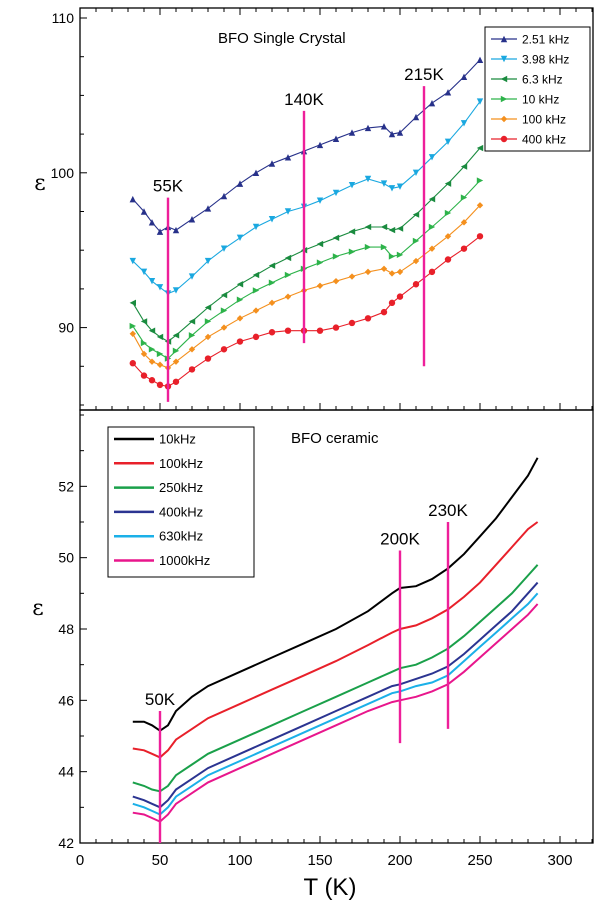 This screenshot has width=594, height=908. What do you see at coordinates (160, 860) in the screenshot?
I see `x-tick-label: 50` at bounding box center [160, 860].